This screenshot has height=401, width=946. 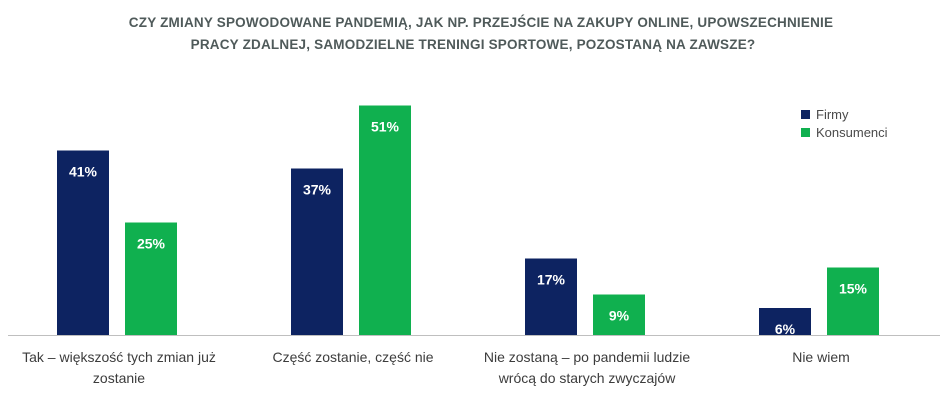 What do you see at coordinates (821, 357) in the screenshot?
I see `category-label-4: Nie wiem` at bounding box center [821, 357].